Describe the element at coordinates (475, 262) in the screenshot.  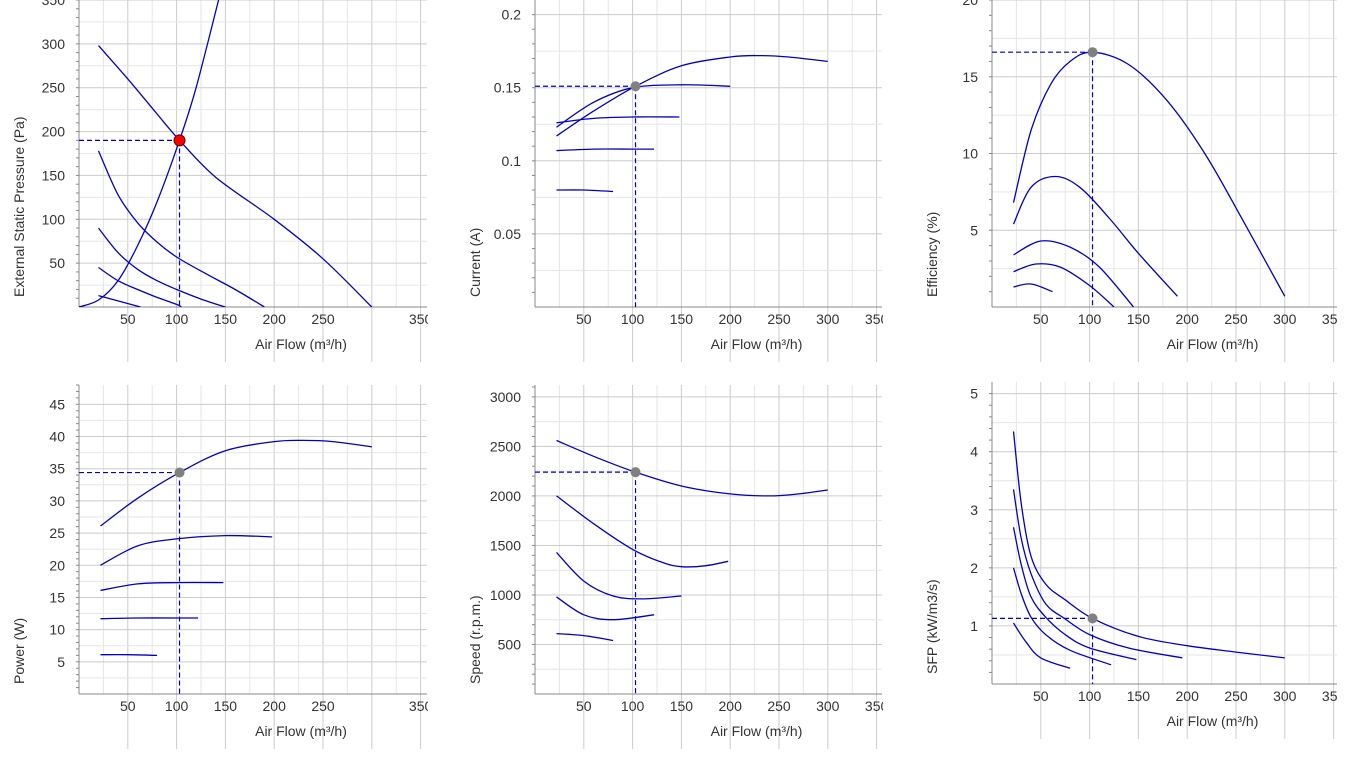
I see `y-axis-title: Current (A)` at that location.